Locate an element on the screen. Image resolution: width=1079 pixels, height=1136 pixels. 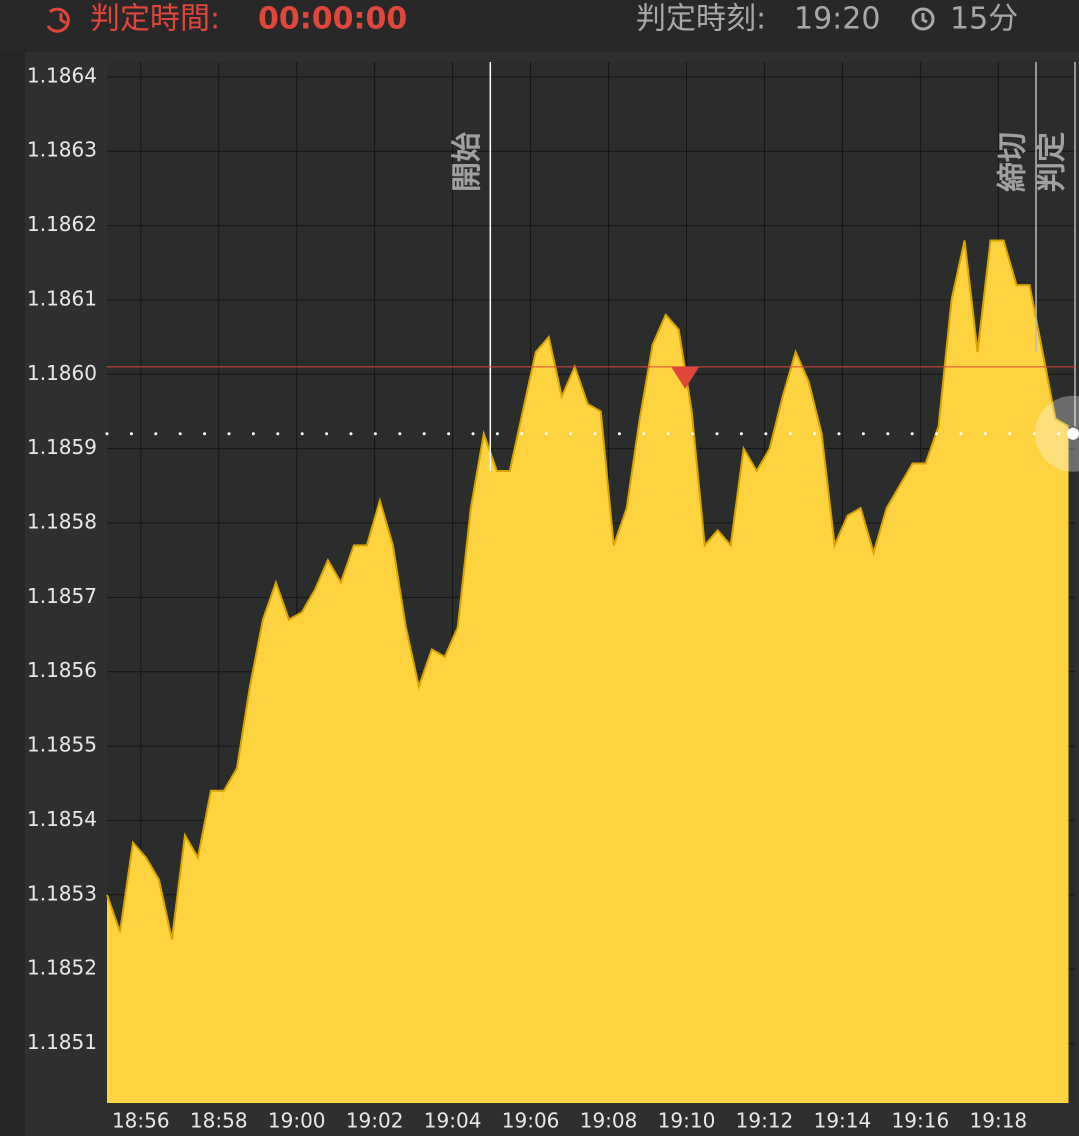
x-tick-label: 19:16 is located at coordinates (921, 1121).